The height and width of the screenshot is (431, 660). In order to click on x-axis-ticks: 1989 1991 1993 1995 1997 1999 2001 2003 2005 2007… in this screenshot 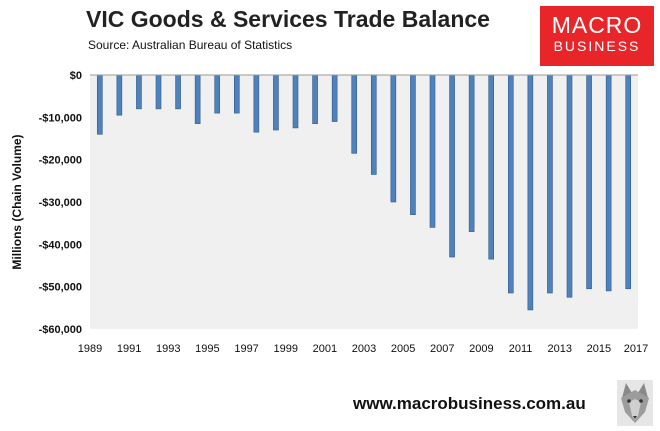, I will do `click(363, 349)`.